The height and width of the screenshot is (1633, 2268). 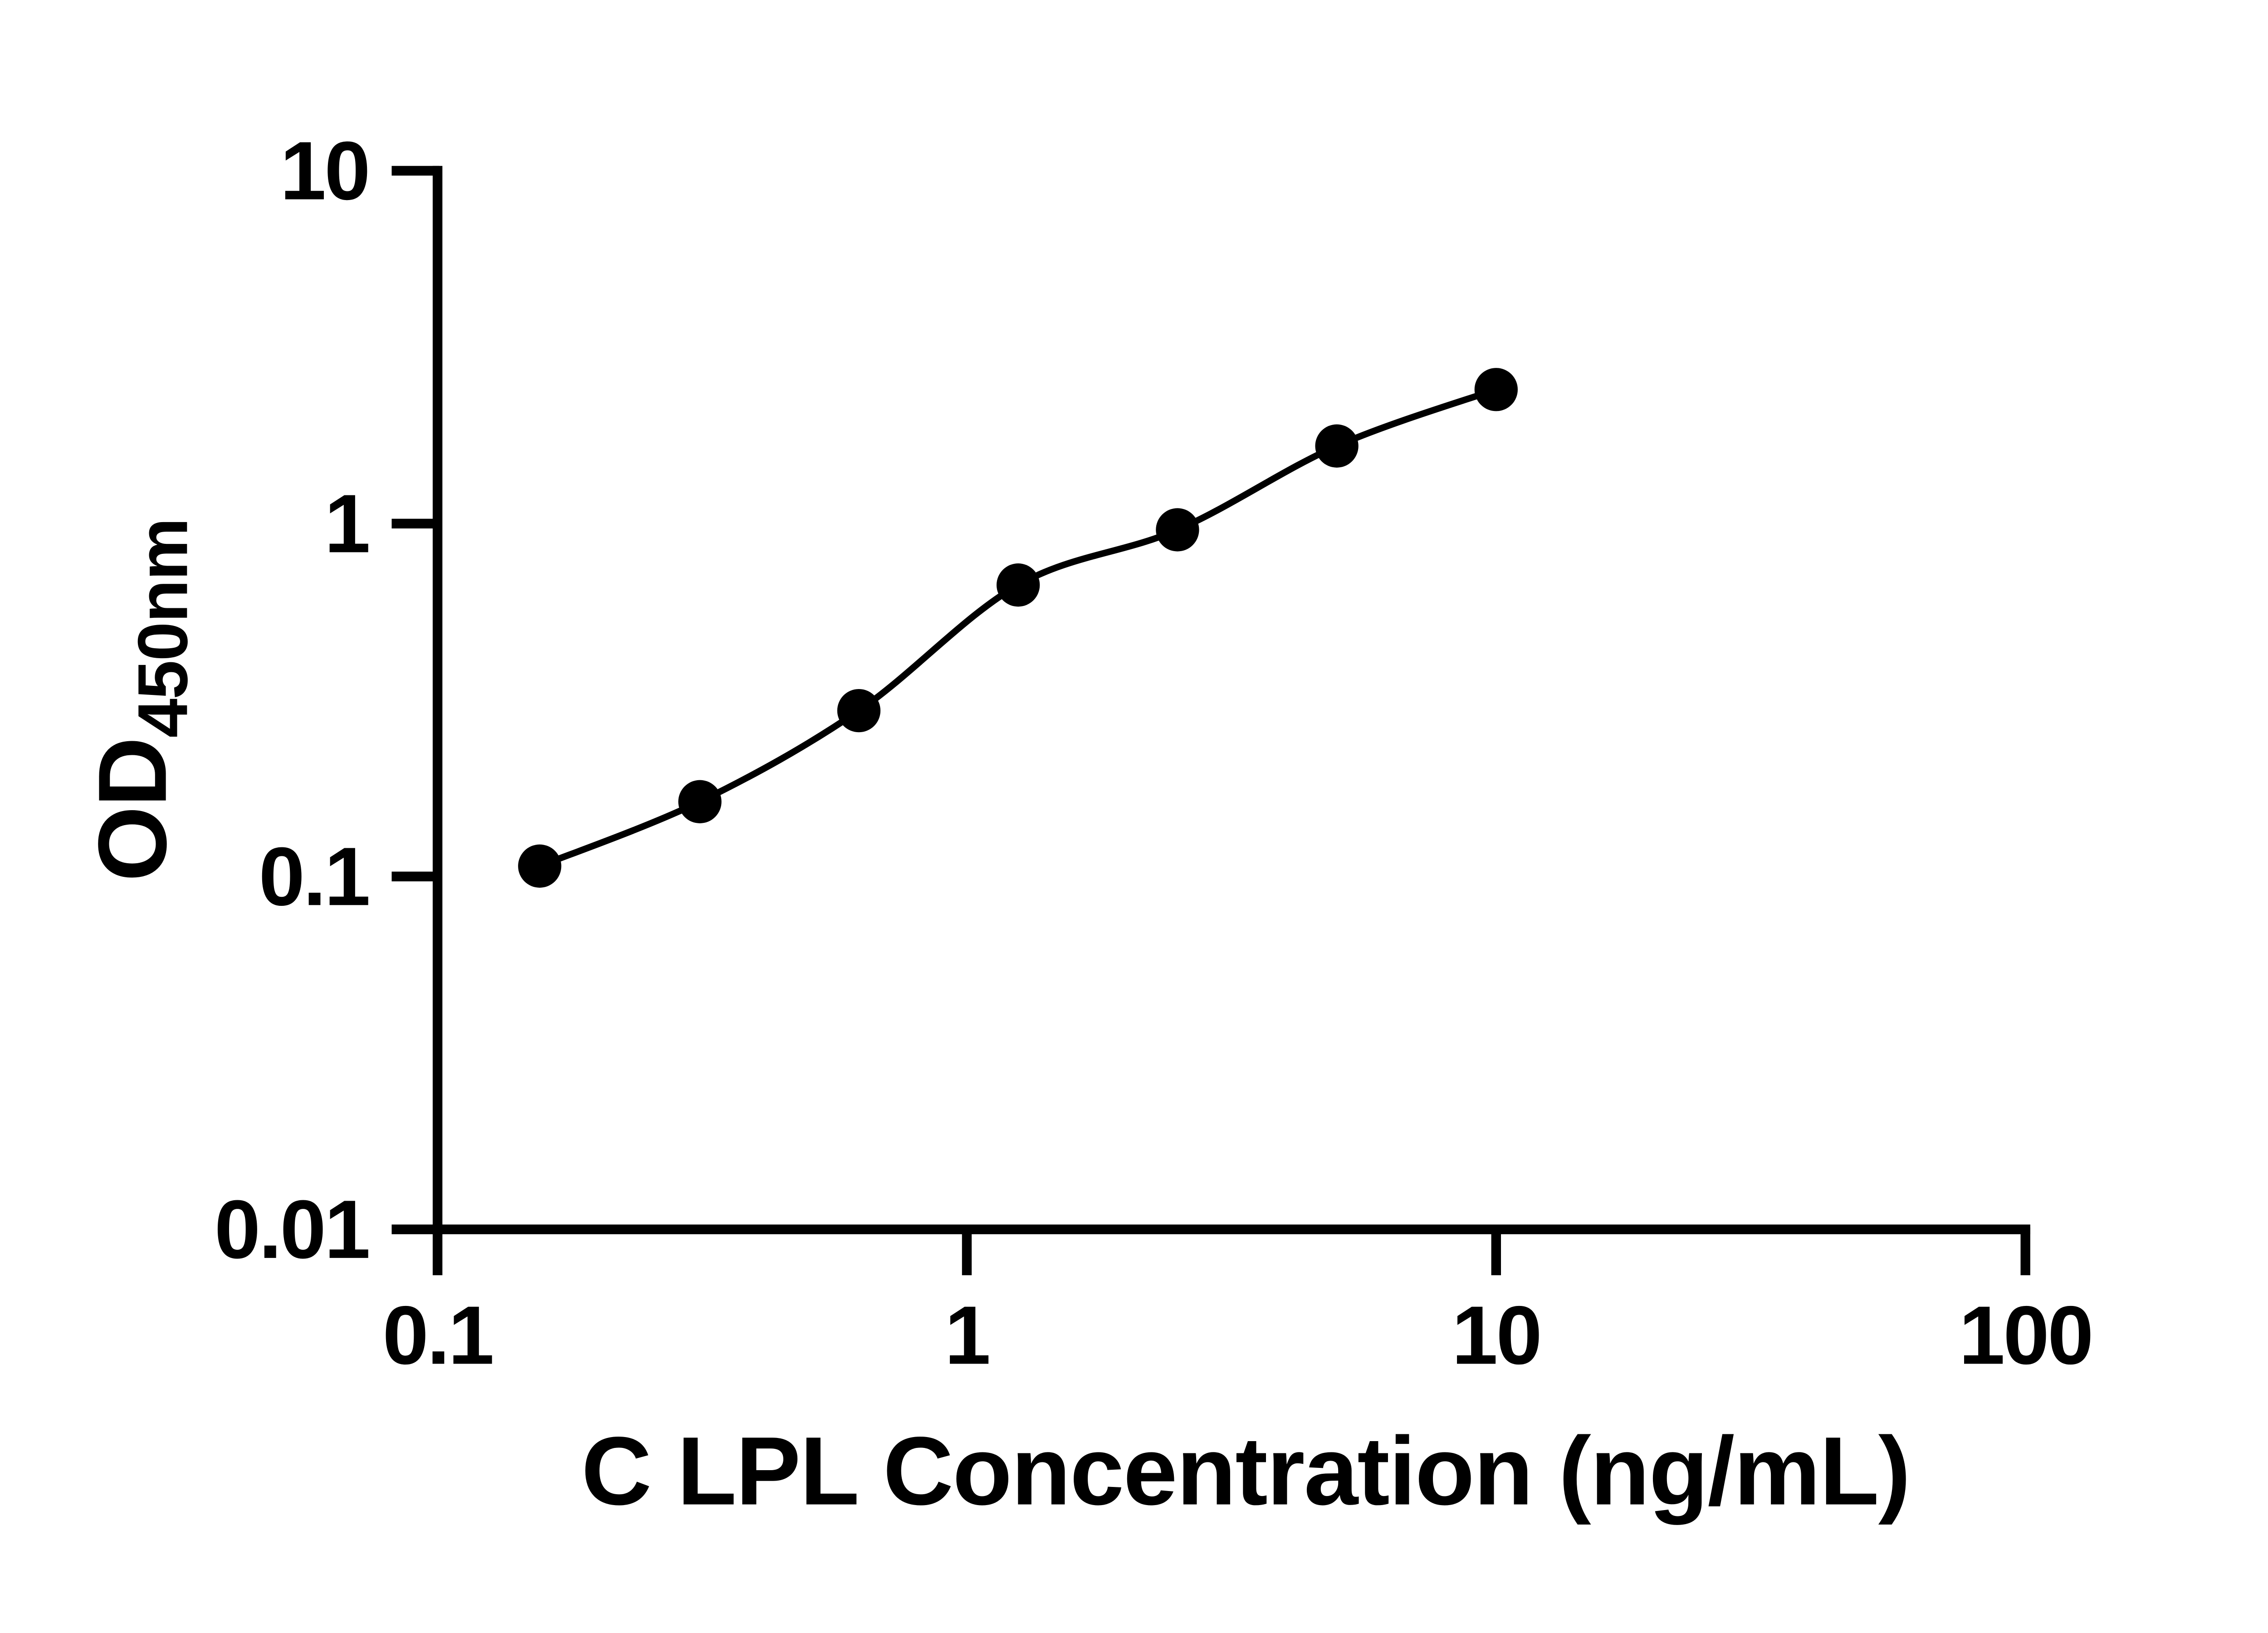 I want to click on y-axis-title: OD450nm, so click(x=140, y=699).